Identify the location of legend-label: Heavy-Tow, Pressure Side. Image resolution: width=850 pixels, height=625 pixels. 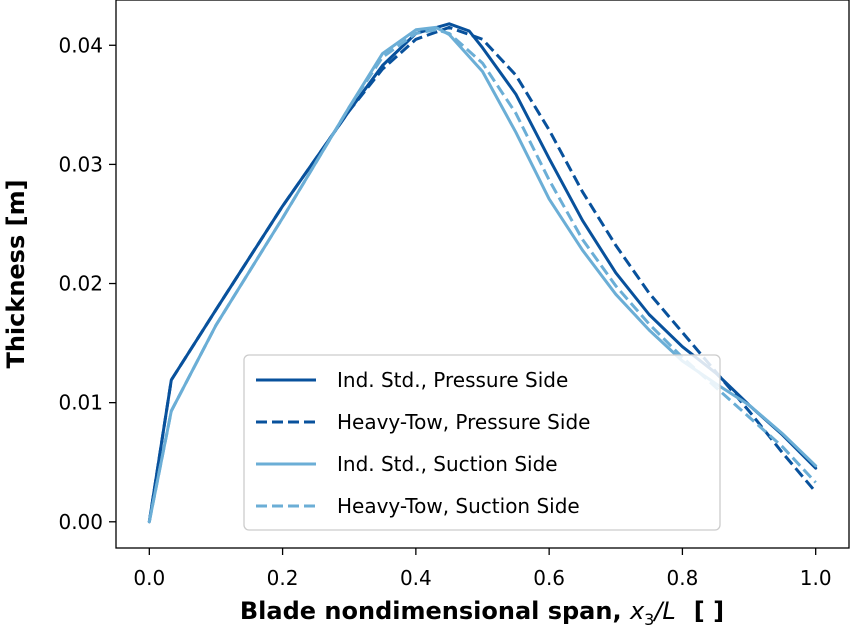
(463, 422).